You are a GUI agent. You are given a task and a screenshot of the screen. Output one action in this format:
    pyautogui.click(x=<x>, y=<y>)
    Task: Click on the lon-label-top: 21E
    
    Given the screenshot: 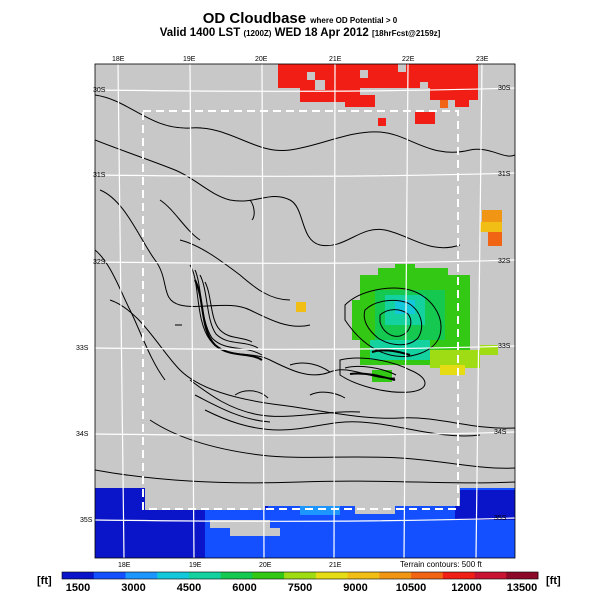 What is the action you would take?
    pyautogui.click(x=335, y=59)
    